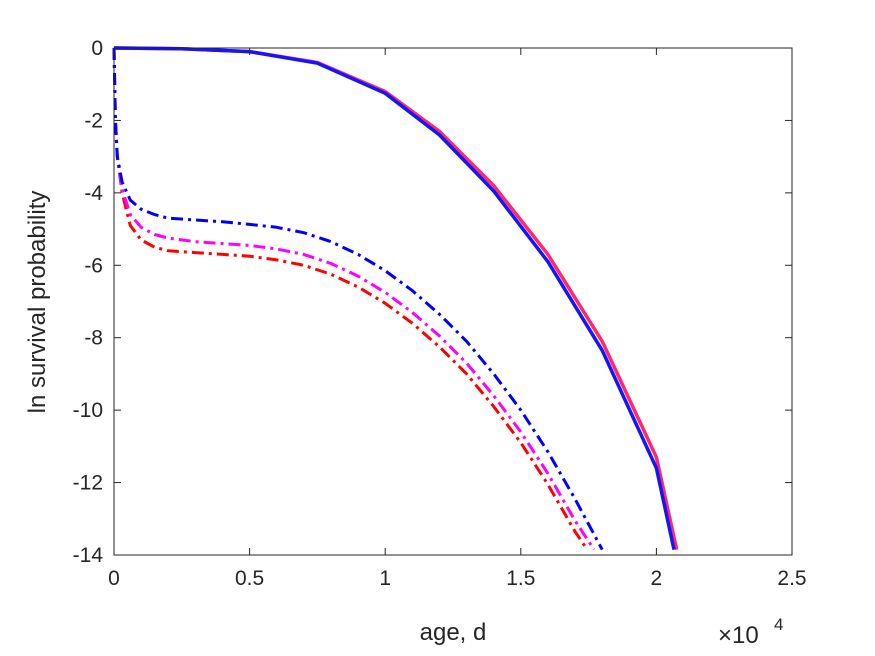 The image size is (875, 656). I want to click on x-exponent-base: ×10, so click(738, 635).